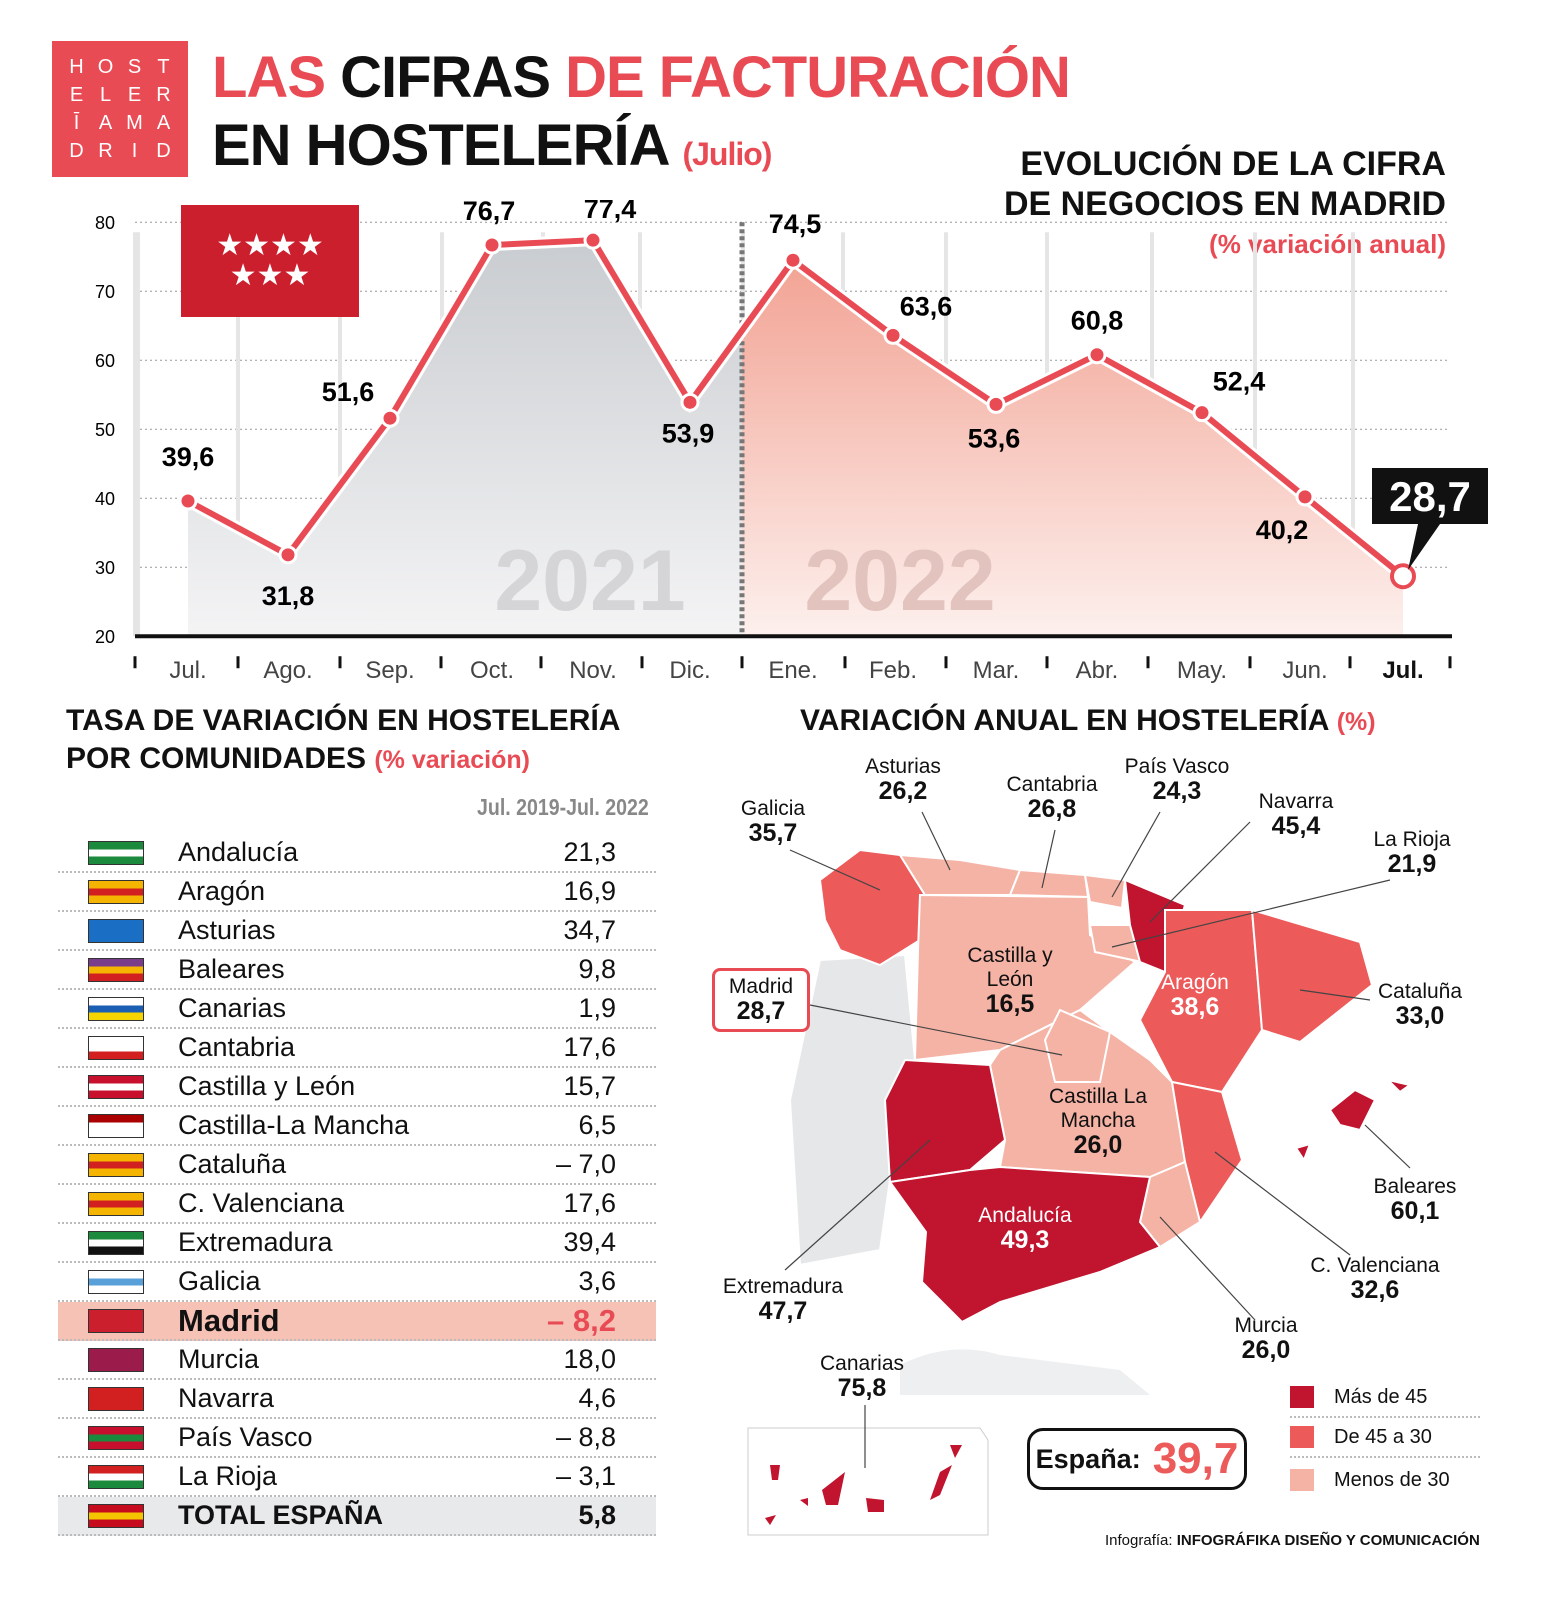  What do you see at coordinates (689, 670) in the screenshot?
I see `x-tick-label: Dic.` at bounding box center [689, 670].